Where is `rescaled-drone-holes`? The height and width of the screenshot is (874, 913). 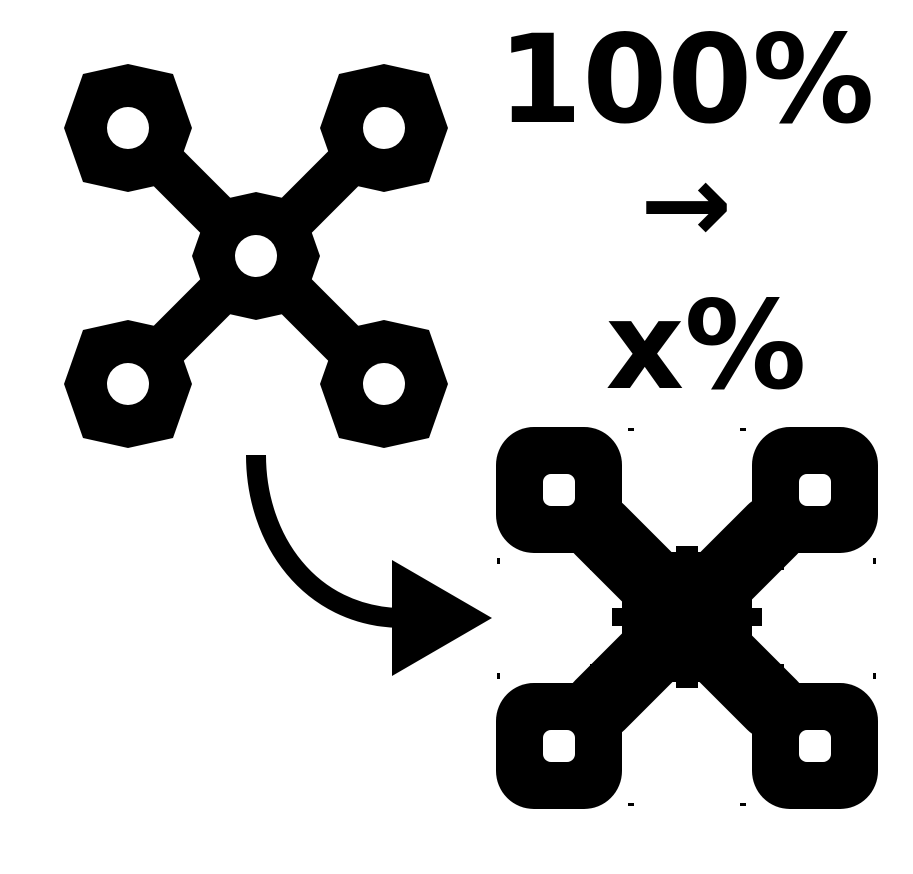 rescaled-drone-holes is located at coordinates (687, 618).